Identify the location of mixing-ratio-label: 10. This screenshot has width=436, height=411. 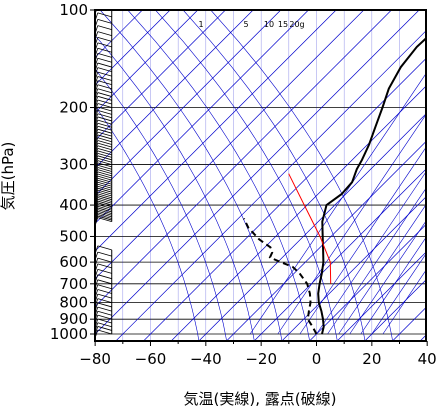
(269, 24).